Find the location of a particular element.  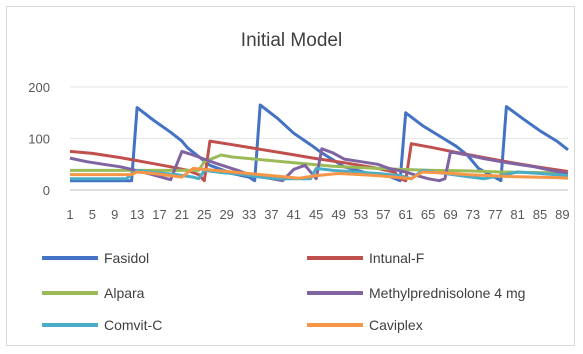

y-tick-label: 100 is located at coordinates (39, 139).